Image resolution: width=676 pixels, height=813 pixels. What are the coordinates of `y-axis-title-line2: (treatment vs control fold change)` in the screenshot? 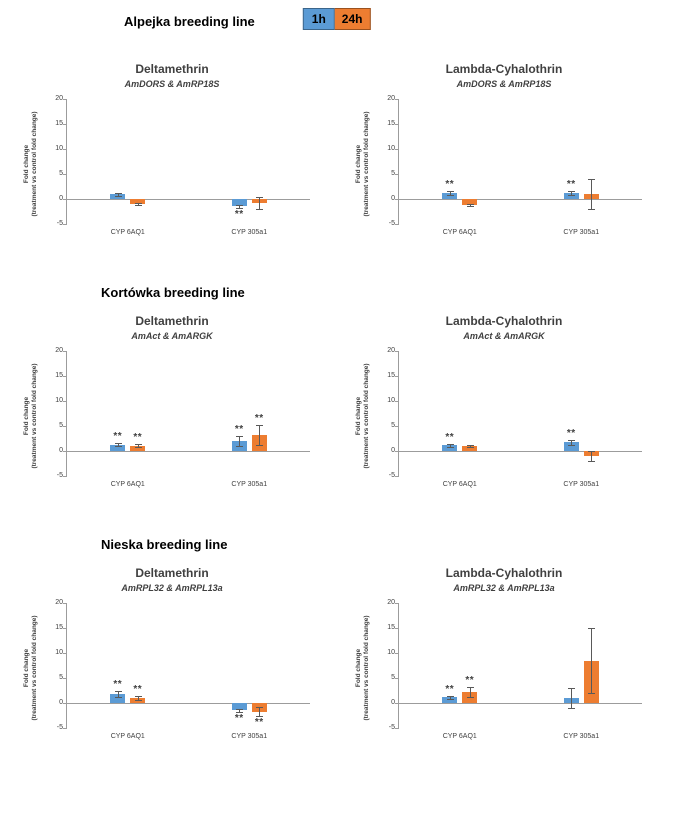 It's located at (34, 668).